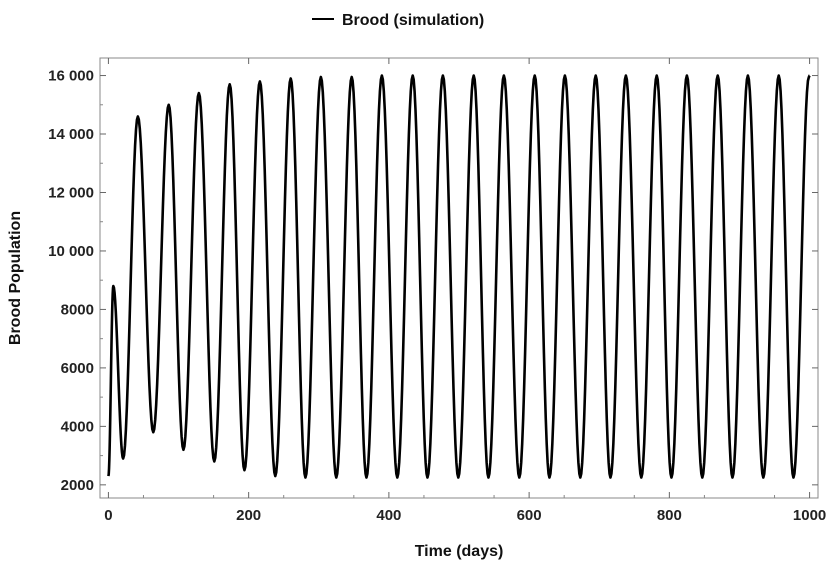  Describe the element at coordinates (465, 515) in the screenshot. I see `x-axis-tick-labels: 0 200 400 600 800 1000` at that location.